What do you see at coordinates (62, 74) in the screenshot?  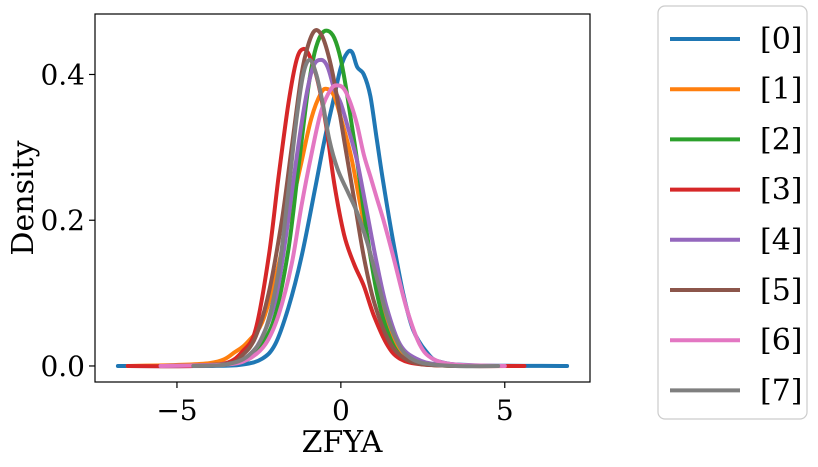 I see `y-tick-label-2: 0.4` at bounding box center [62, 74].